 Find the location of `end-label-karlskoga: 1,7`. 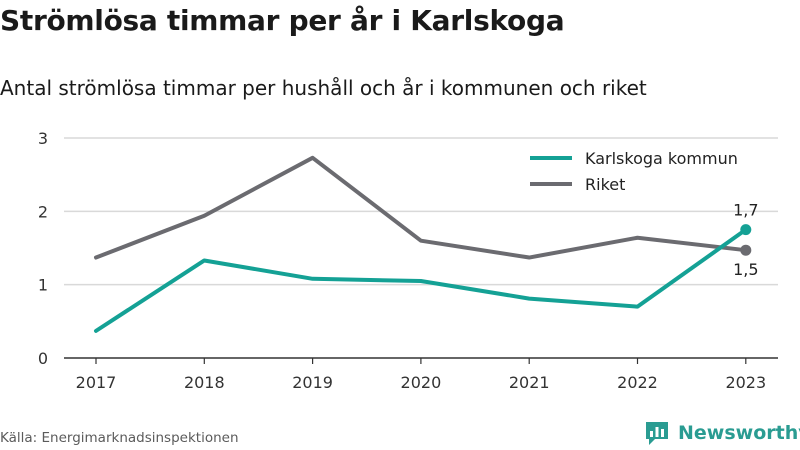

end-label-karlskoga: 1,7 is located at coordinates (745, 210).